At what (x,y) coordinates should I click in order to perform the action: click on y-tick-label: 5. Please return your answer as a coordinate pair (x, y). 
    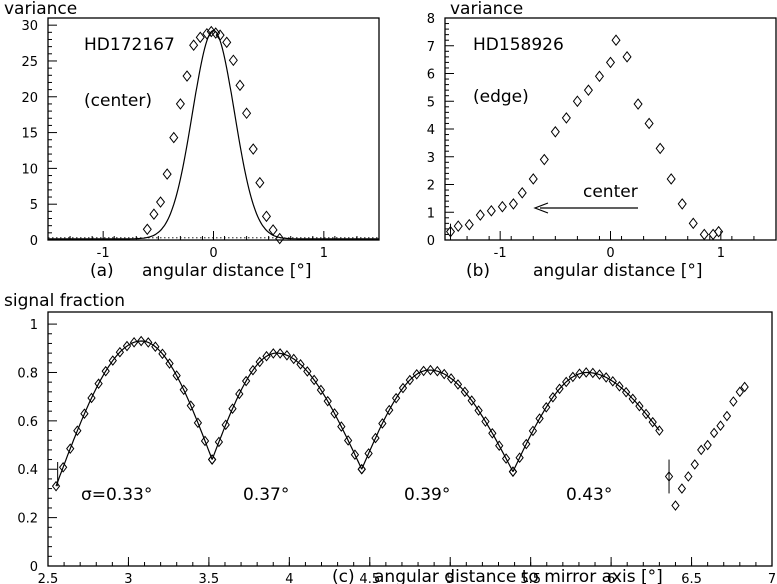
    Looking at the image, I should click on (34, 205).